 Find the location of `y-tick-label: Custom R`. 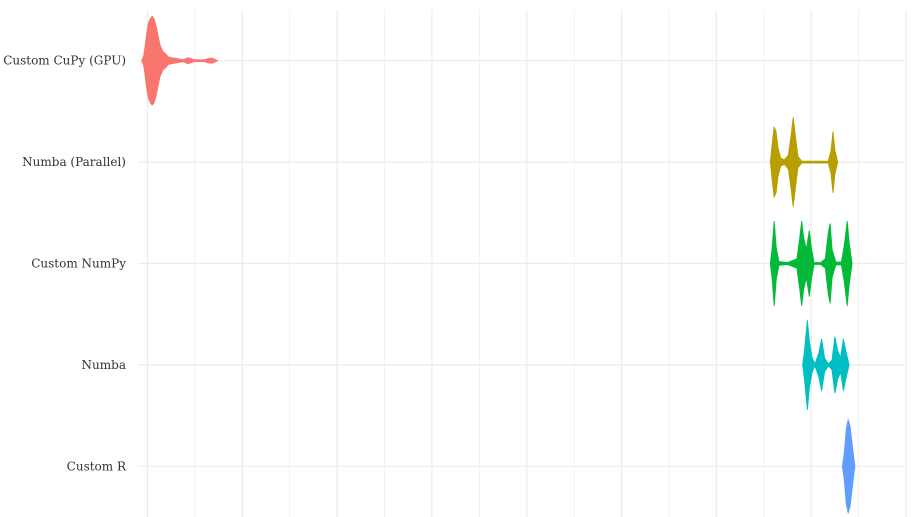

y-tick-label: Custom R is located at coordinates (97, 466).